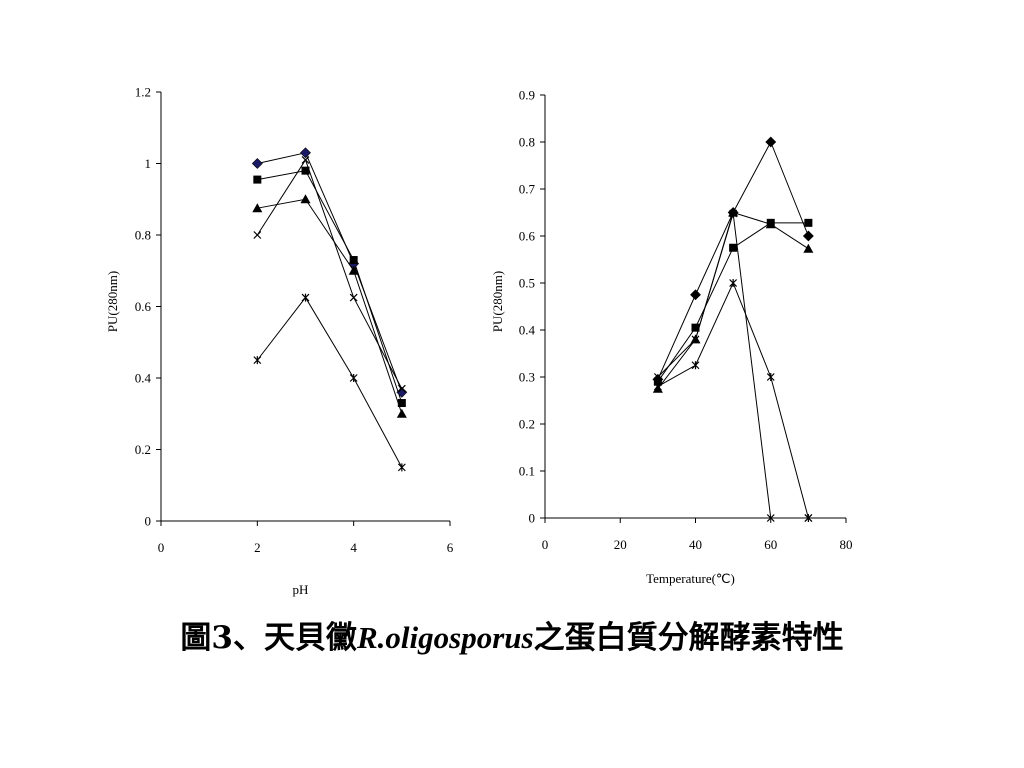 This screenshot has width=1024, height=768. Describe the element at coordinates (770, 544) in the screenshot. I see `x-tick-label: 60` at that location.